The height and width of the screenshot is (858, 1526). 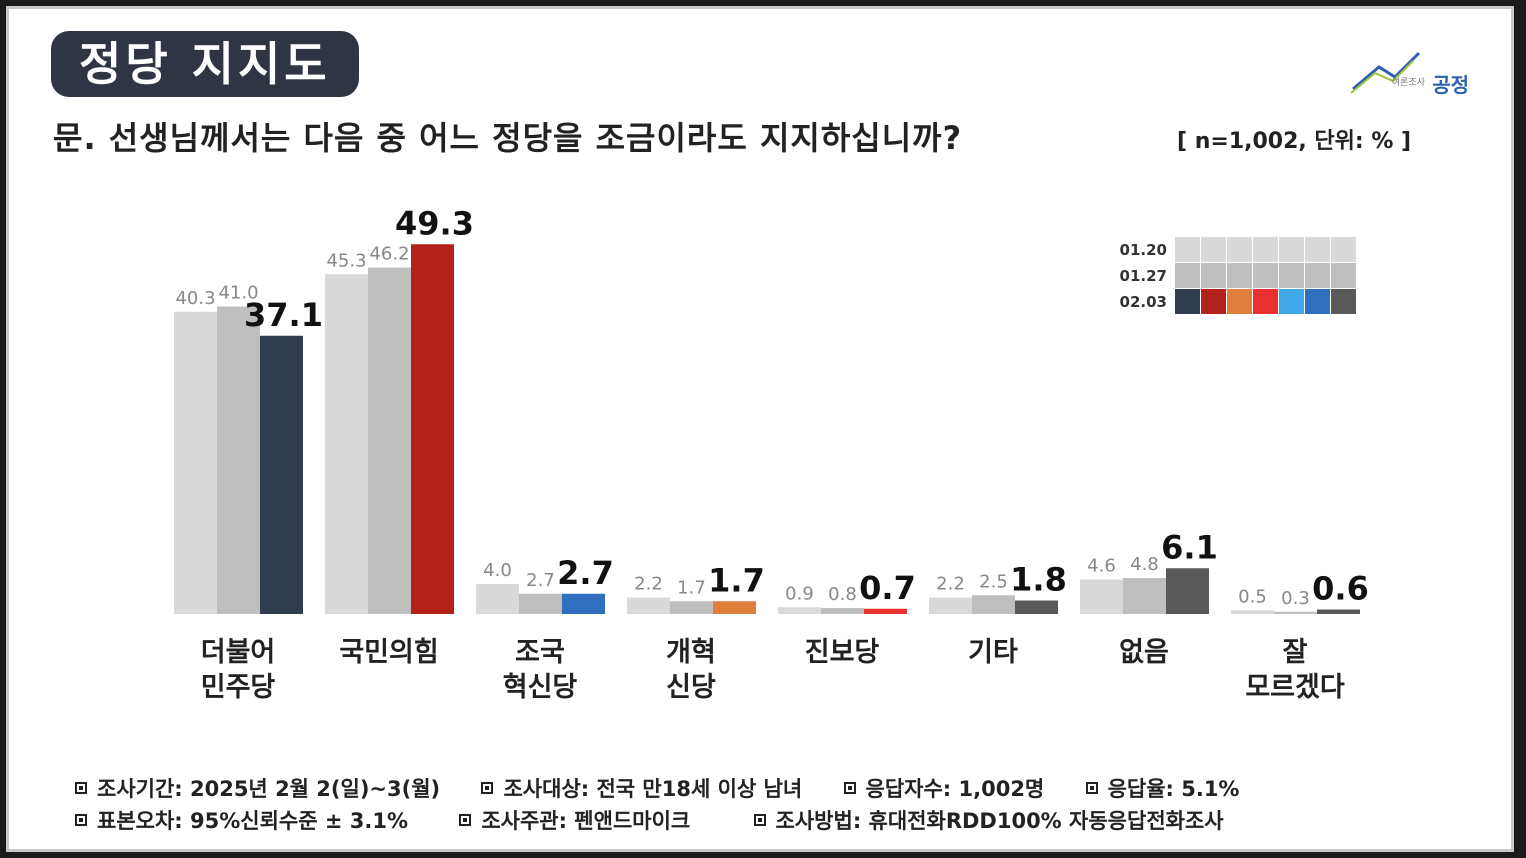 I want to click on bar-01.20-4, so click(x=799, y=610).